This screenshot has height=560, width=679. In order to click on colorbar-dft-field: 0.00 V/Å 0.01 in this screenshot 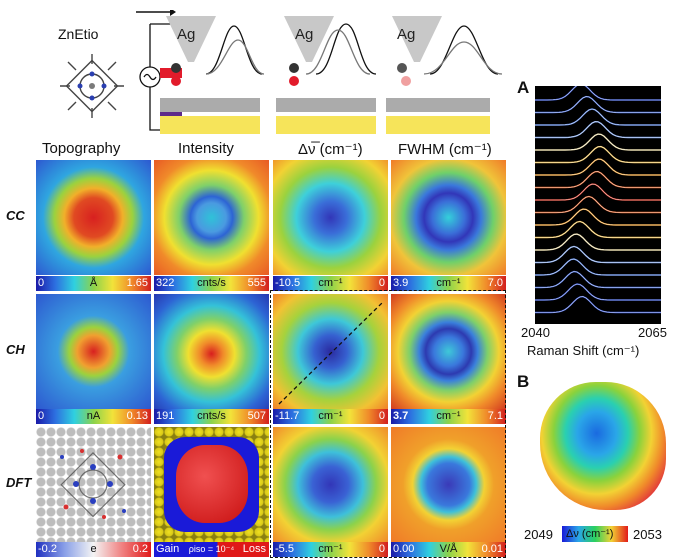, I will do `click(448, 549)`.